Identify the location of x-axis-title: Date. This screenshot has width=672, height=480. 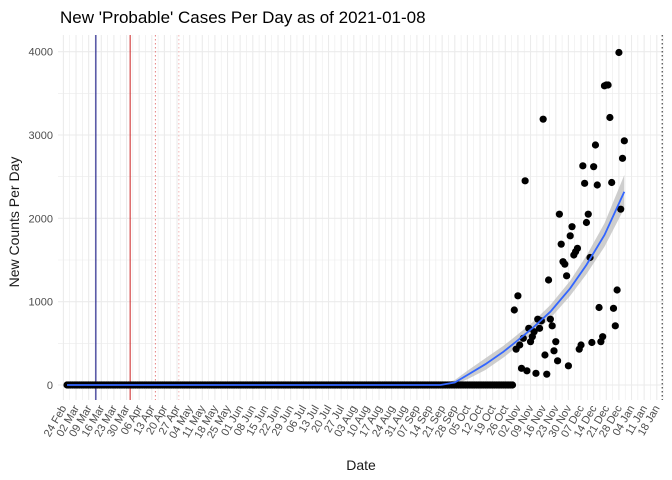
(361, 465).